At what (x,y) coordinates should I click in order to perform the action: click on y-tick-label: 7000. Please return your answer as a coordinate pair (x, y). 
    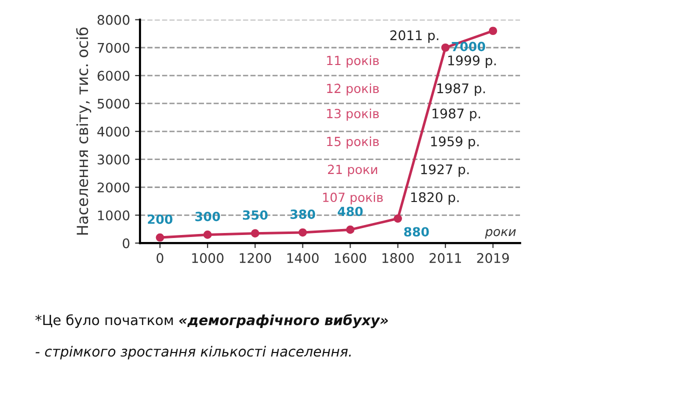
    Looking at the image, I should click on (114, 47).